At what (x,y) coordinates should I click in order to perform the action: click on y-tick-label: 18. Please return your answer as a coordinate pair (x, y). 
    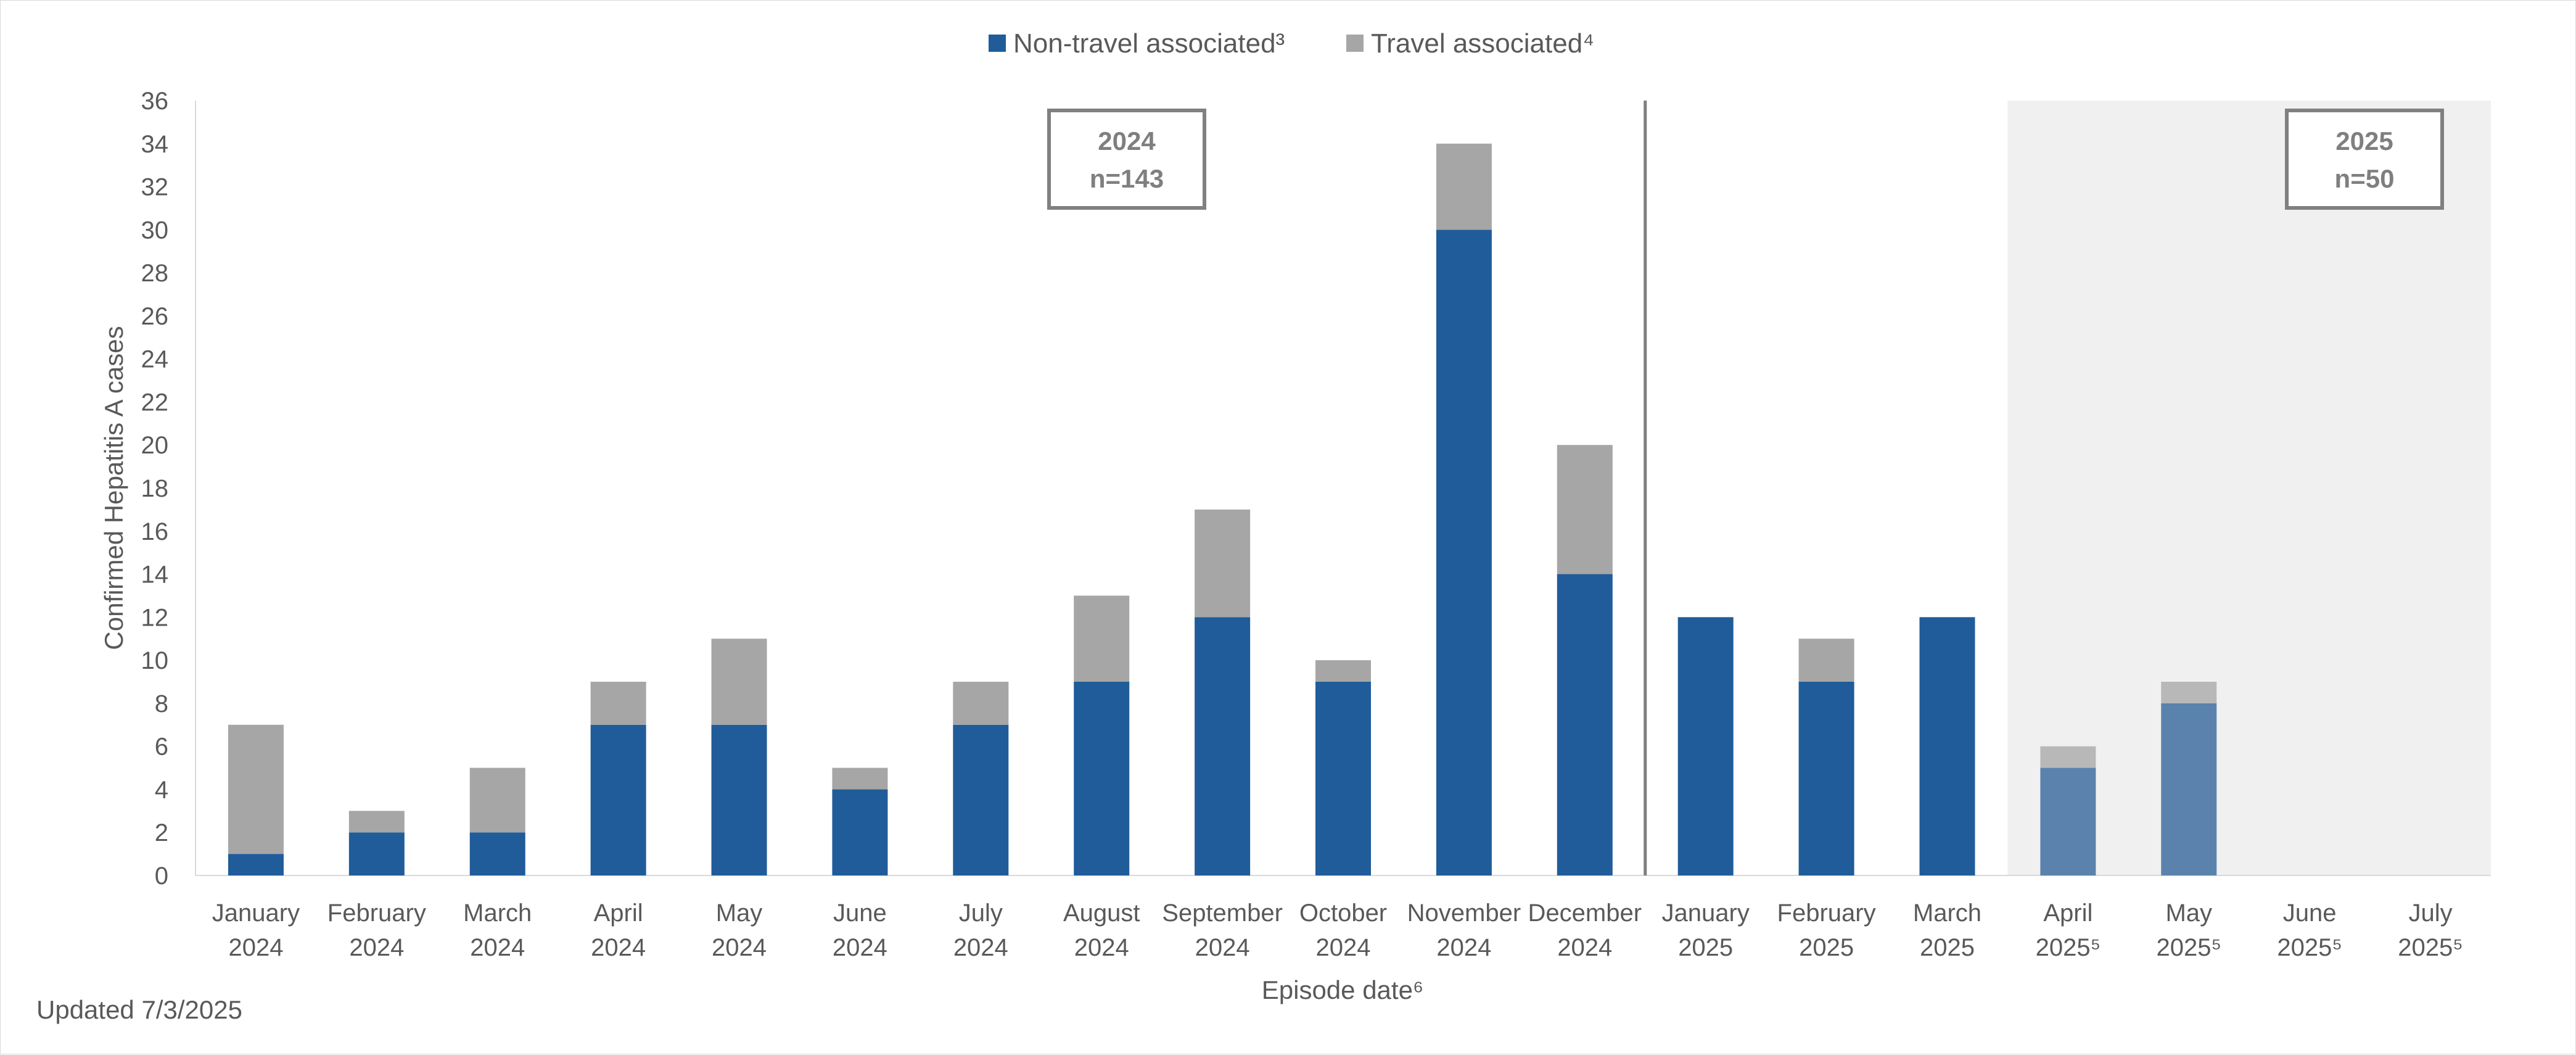
    Looking at the image, I should click on (155, 489).